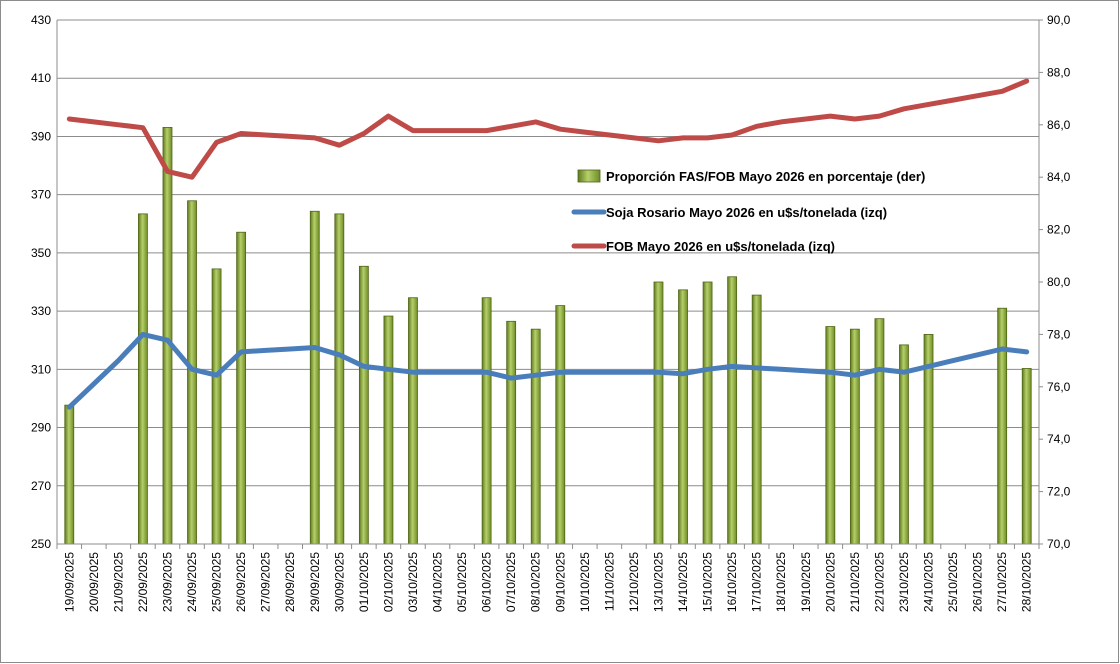  What do you see at coordinates (781, 582) in the screenshot?
I see `x-tick-label: 18/10/2025` at bounding box center [781, 582].